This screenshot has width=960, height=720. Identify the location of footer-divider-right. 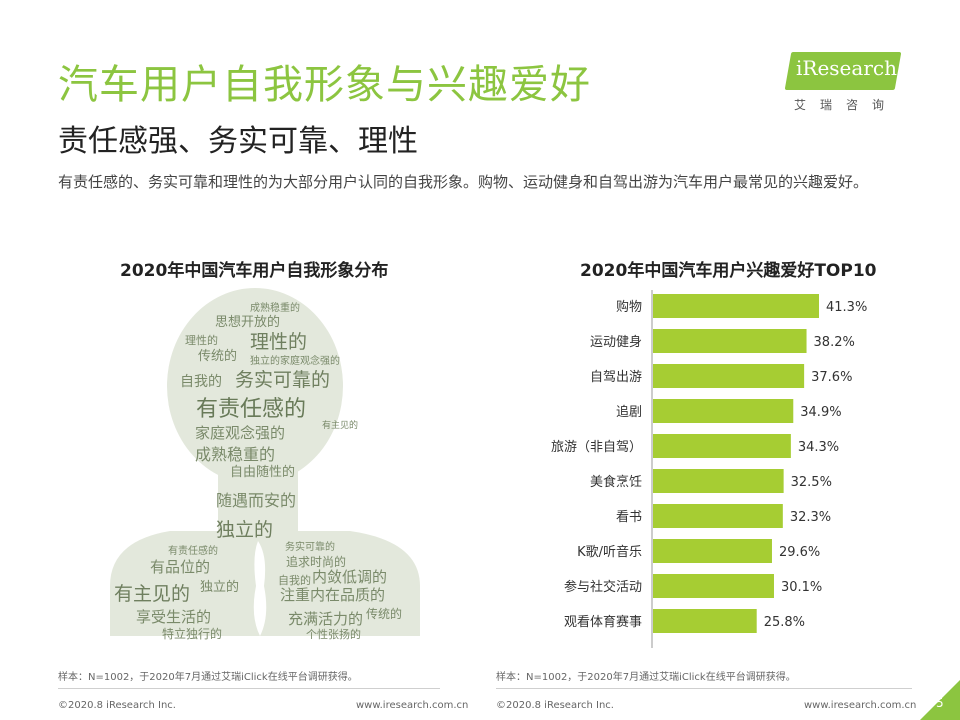
(704, 688).